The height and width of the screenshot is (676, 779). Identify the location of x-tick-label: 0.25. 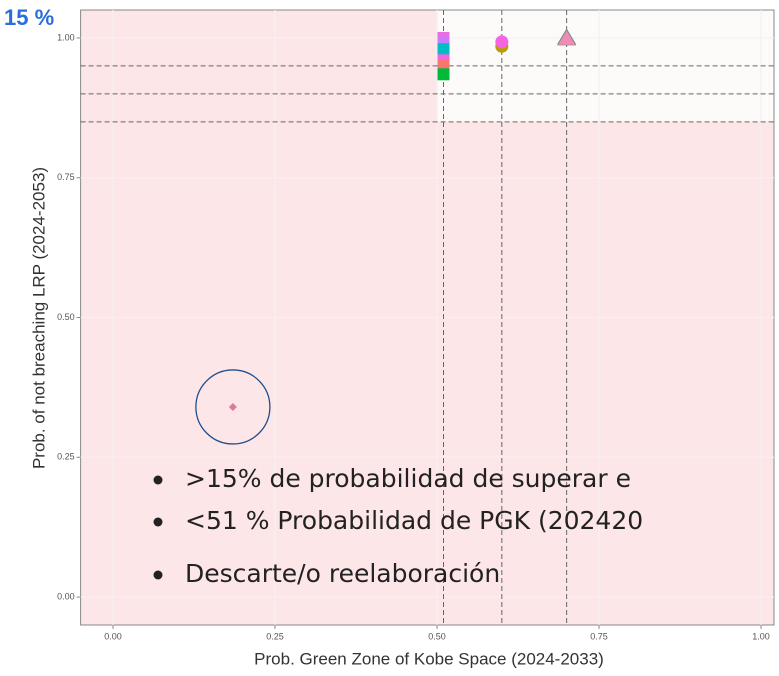
(275, 636).